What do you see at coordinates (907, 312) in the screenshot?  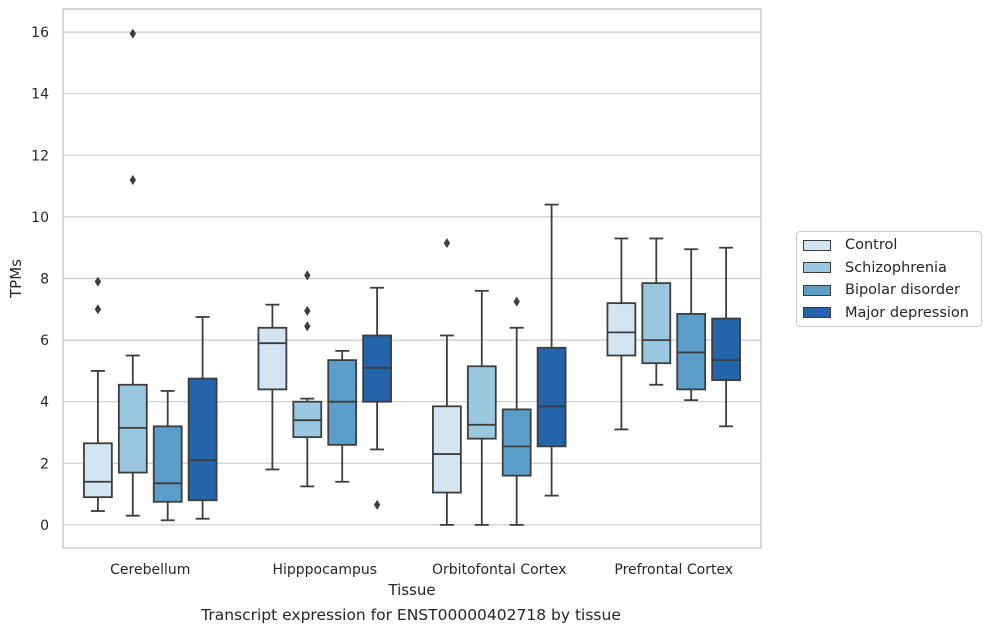 I see `legend-label-major-depression: Major depression` at bounding box center [907, 312].